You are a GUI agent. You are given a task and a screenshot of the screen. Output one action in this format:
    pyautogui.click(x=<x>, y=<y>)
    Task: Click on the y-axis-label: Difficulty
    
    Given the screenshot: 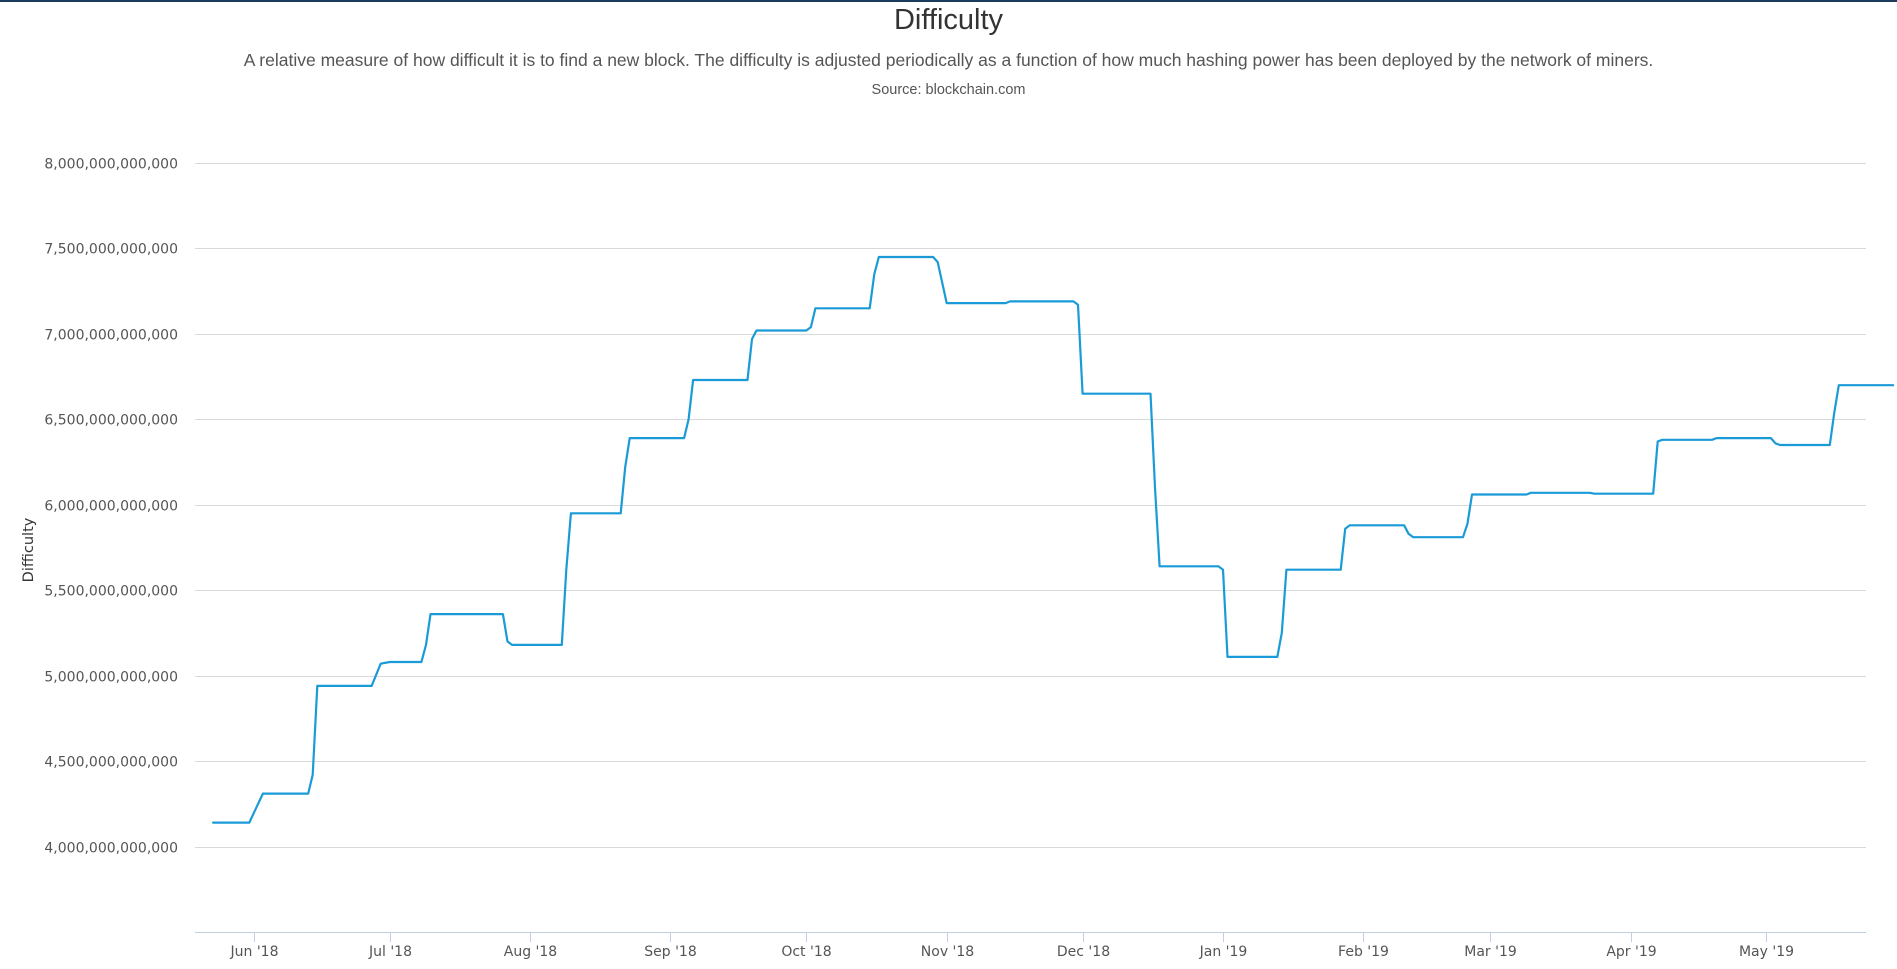 What is the action you would take?
    pyautogui.click(x=29, y=549)
    